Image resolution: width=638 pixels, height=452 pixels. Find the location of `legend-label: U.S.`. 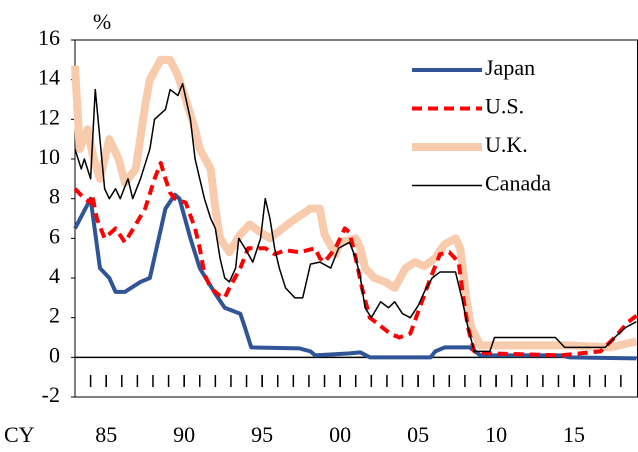

legend-label: U.S. is located at coordinates (504, 106).